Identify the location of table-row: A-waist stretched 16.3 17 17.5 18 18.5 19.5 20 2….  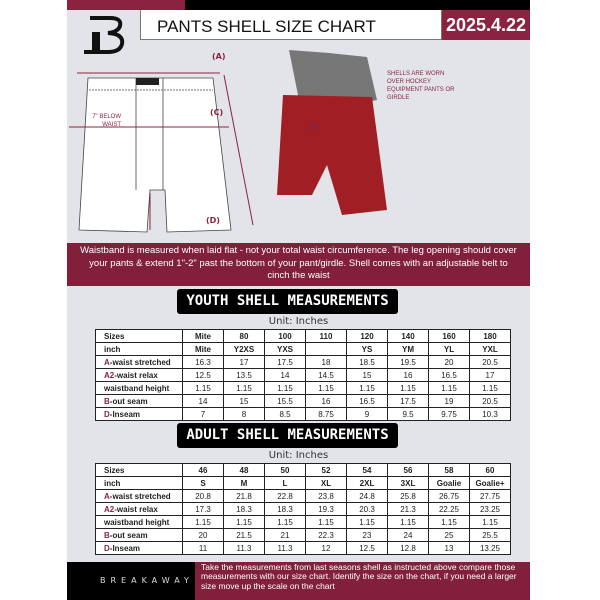
(303, 362).